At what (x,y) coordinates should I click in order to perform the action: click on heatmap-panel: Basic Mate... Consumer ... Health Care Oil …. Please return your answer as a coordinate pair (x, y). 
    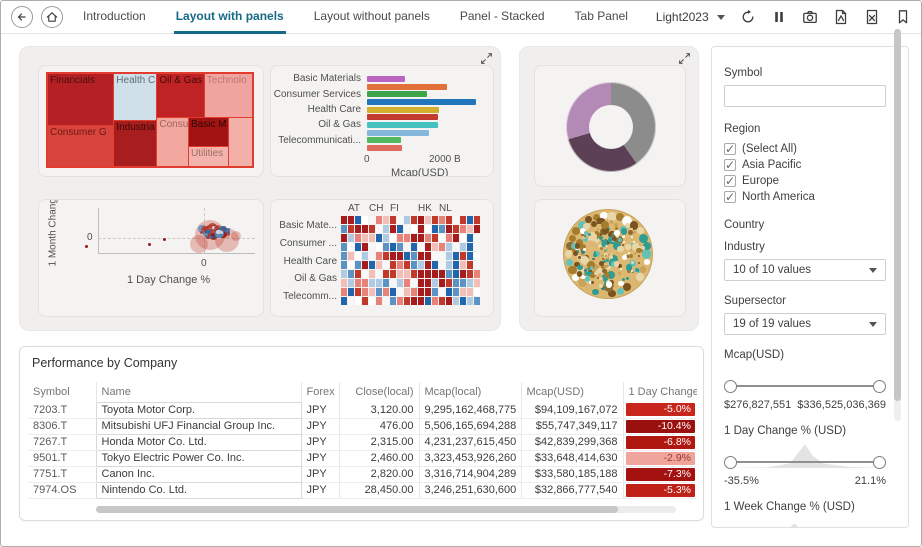
    Looking at the image, I should click on (382, 258).